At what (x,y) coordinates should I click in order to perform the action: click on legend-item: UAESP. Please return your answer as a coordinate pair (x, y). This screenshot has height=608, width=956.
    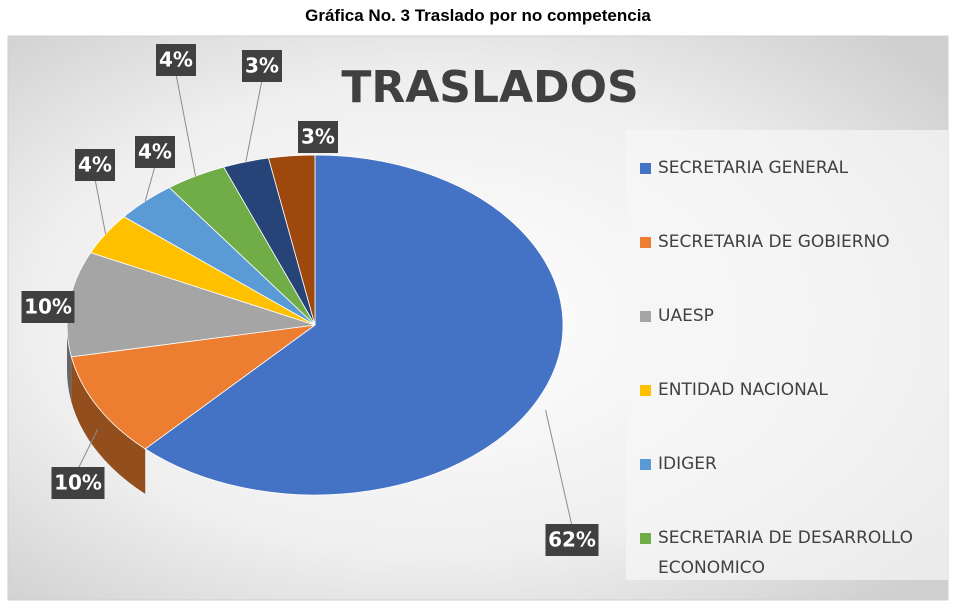
    Looking at the image, I should click on (790, 316).